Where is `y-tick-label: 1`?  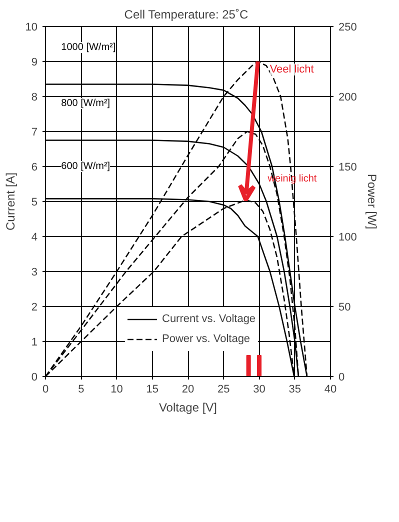
y-tick-label: 1 is located at coordinates (34, 342).